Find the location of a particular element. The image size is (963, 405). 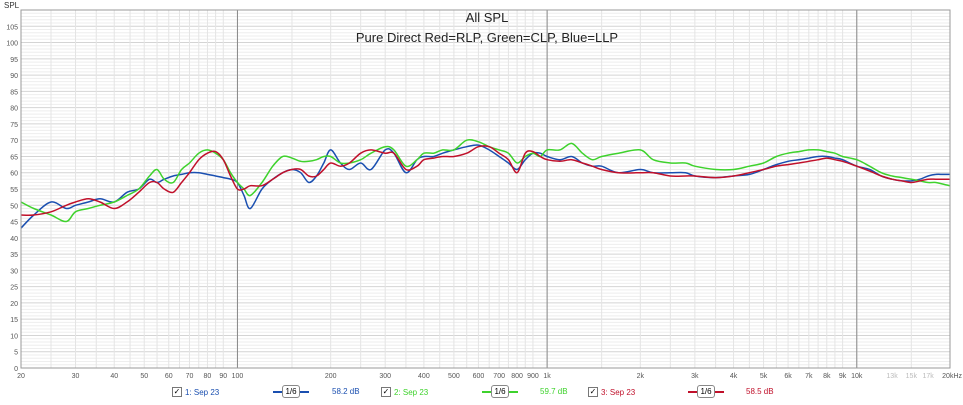

x-tick-label: 100 is located at coordinates (238, 376).